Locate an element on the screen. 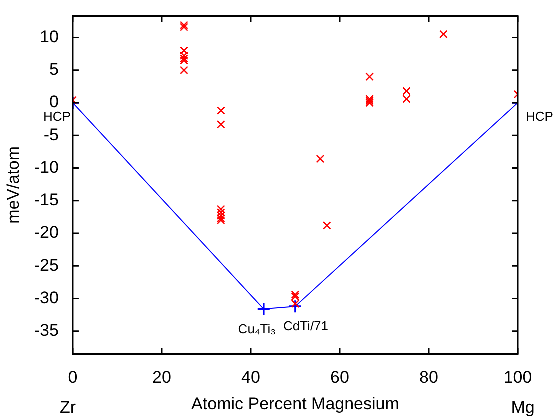 The height and width of the screenshot is (418, 556). annotation: CdTi/71 is located at coordinates (306, 326).